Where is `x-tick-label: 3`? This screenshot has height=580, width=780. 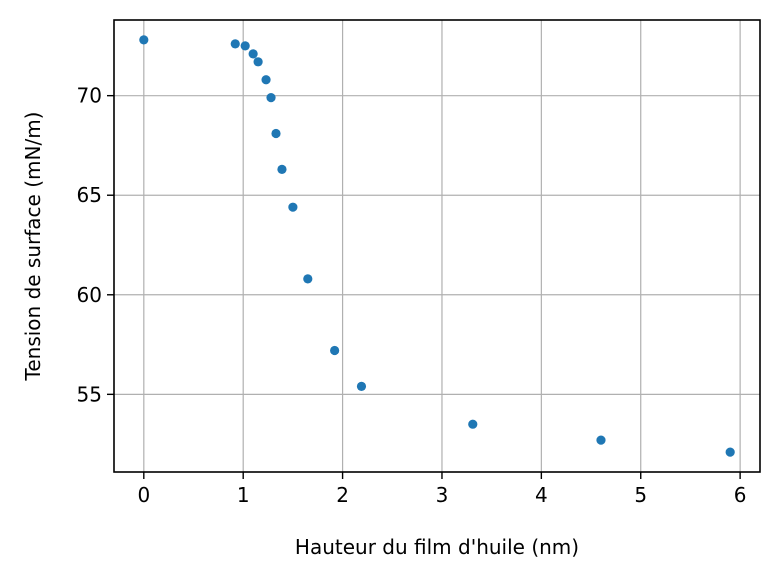 x-tick-label: 3 is located at coordinates (442, 495).